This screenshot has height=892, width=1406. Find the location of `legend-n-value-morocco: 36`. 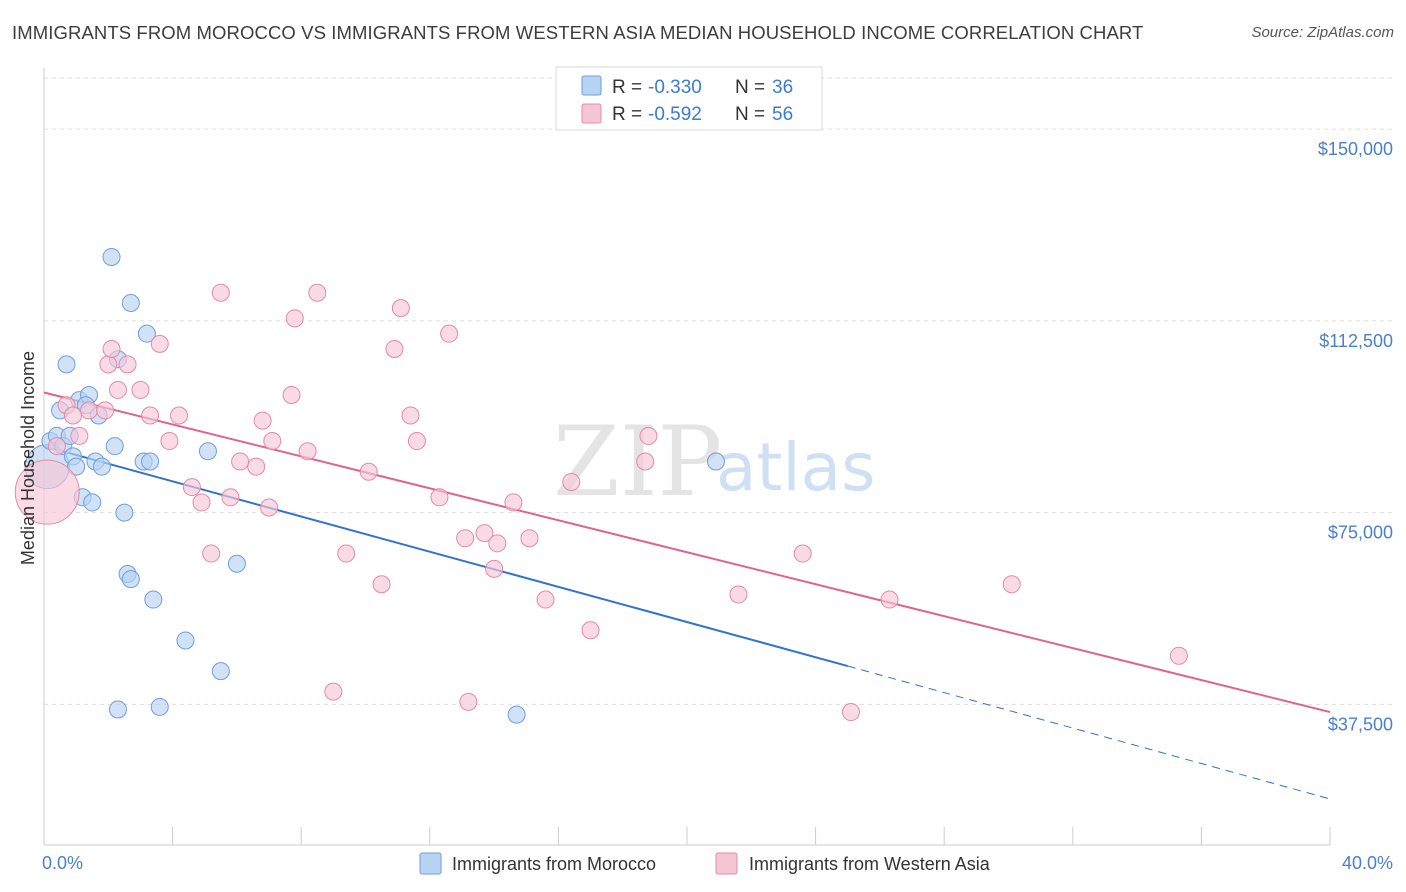

legend-n-value-morocco: 36 is located at coordinates (782, 87).